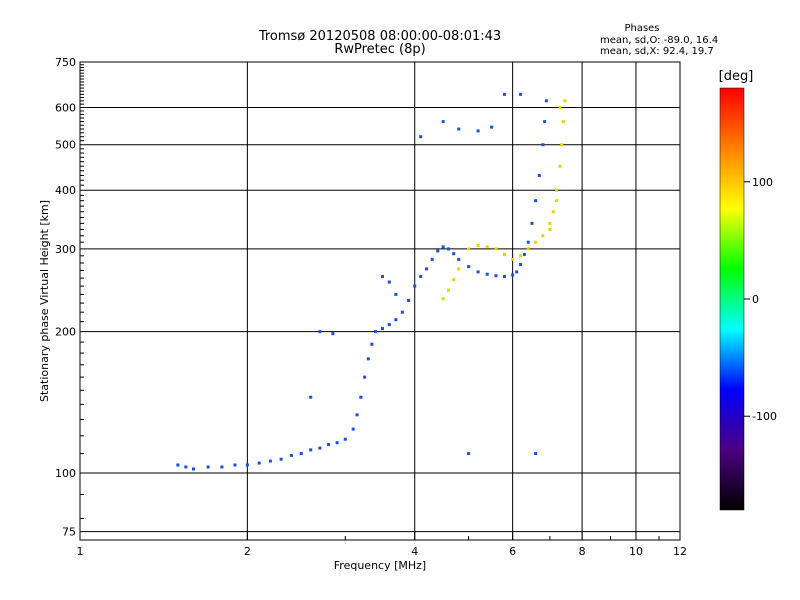  What do you see at coordinates (680, 551) in the screenshot?
I see `x-tick-label: 12` at bounding box center [680, 551].